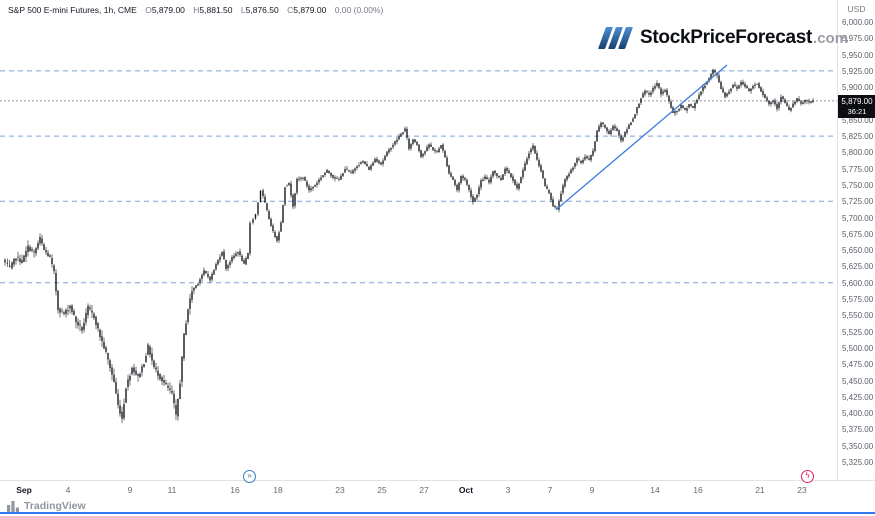 Image resolution: width=875 pixels, height=516 pixels. I want to click on price-tick: 5,500.00, so click(858, 348).